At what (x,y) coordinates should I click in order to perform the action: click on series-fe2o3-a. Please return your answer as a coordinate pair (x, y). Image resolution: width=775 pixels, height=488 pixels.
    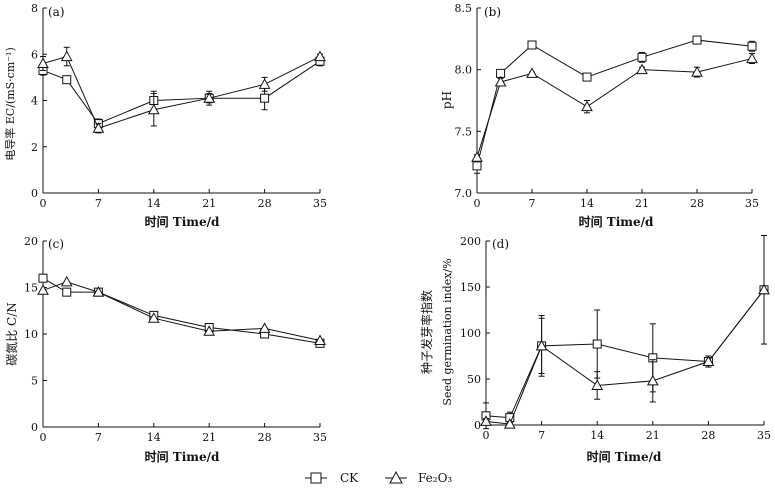
    Looking at the image, I should click on (181, 90).